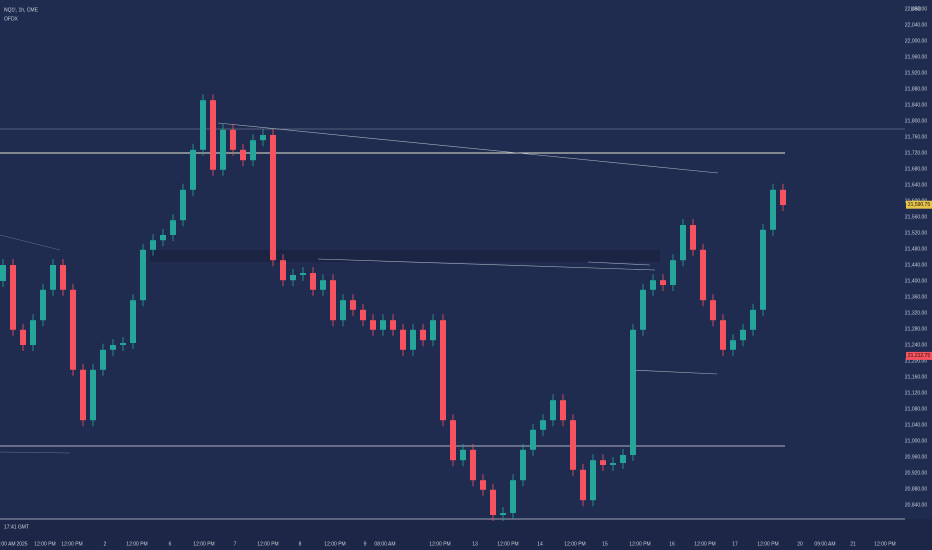 This screenshot has height=550, width=932. What do you see at coordinates (916, 393) in the screenshot?
I see `y-tick-label: 21,120.00` at bounding box center [916, 393].